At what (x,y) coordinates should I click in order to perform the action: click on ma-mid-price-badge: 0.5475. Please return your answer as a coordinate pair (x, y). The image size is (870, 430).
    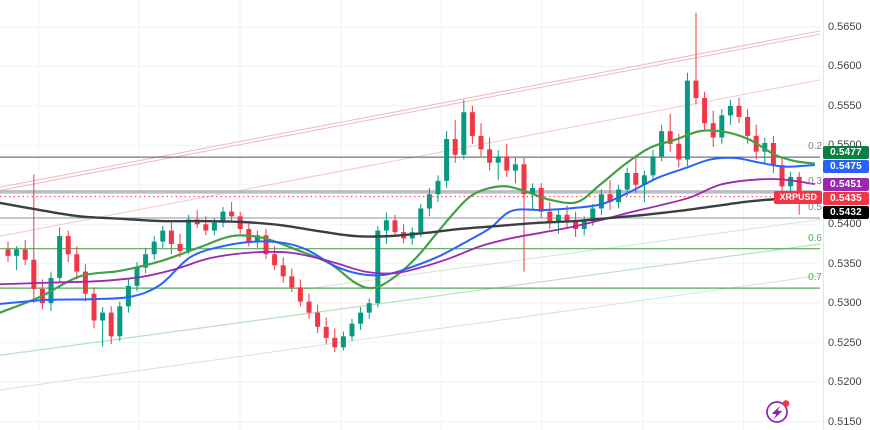
    Looking at the image, I should click on (846, 166).